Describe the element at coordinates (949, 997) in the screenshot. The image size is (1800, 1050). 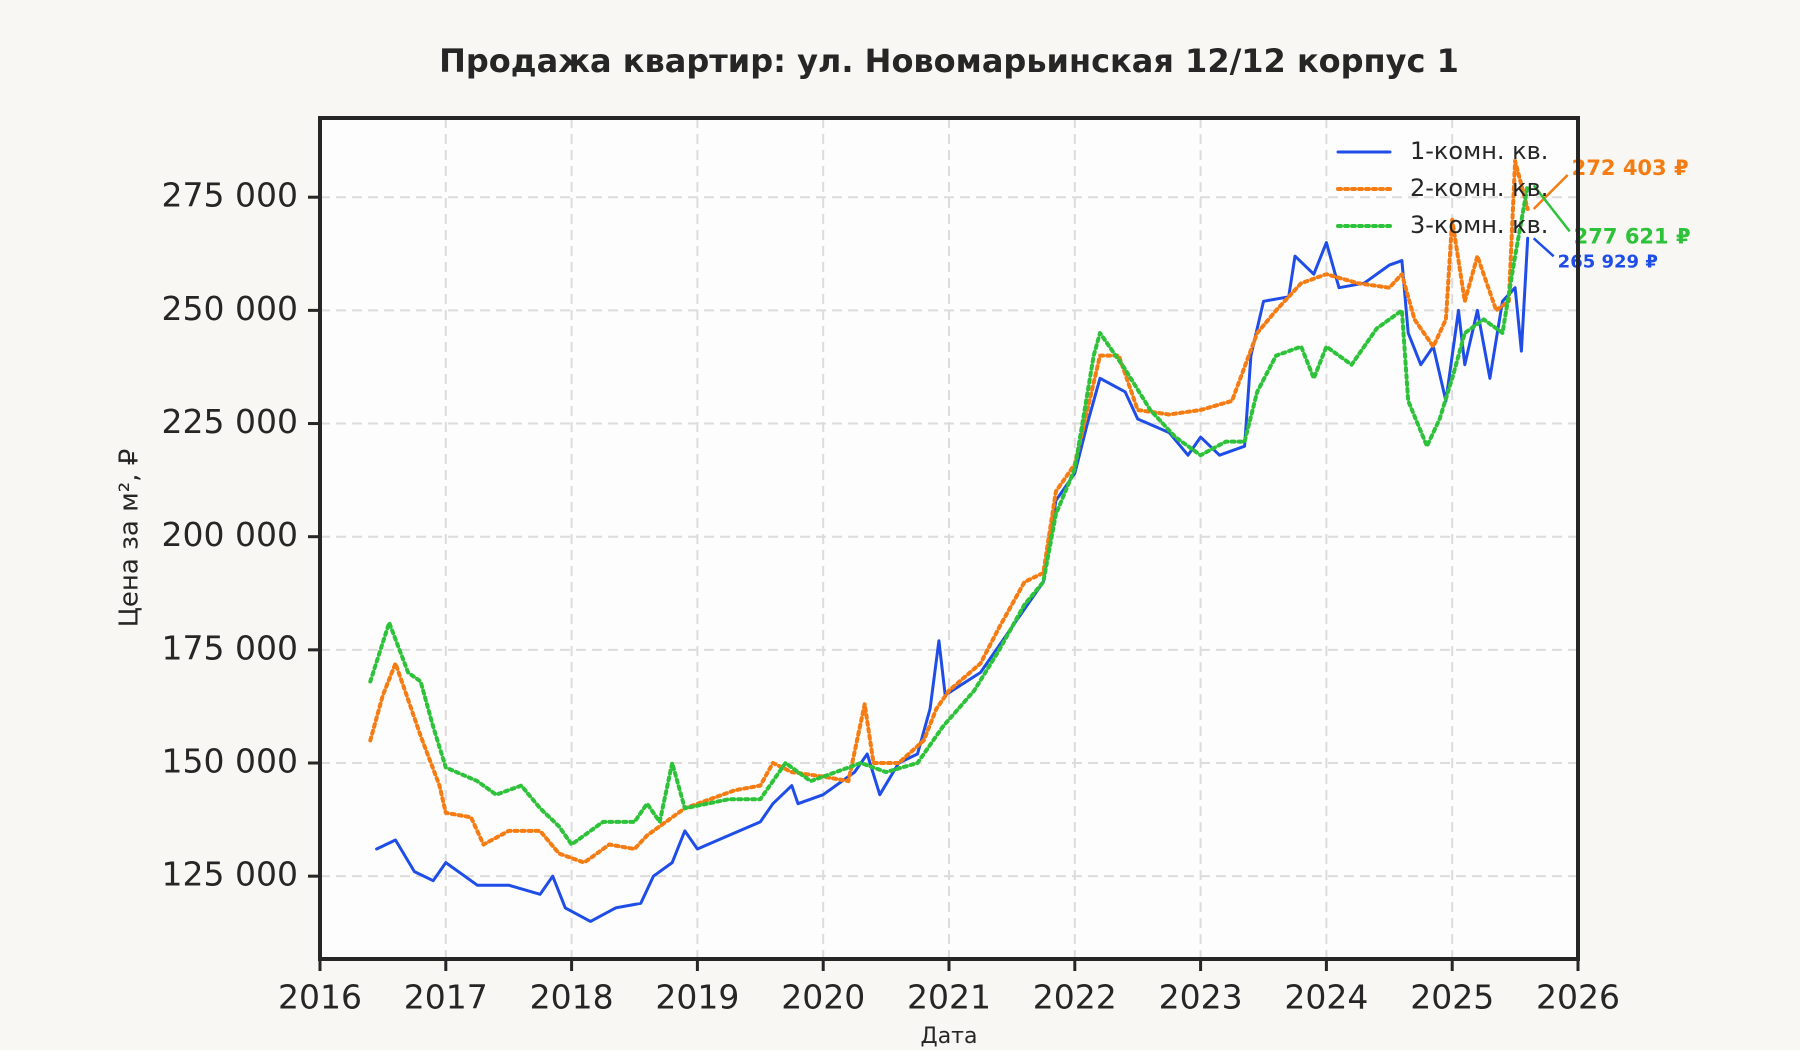
I see `x-tick-label: 2021` at that location.